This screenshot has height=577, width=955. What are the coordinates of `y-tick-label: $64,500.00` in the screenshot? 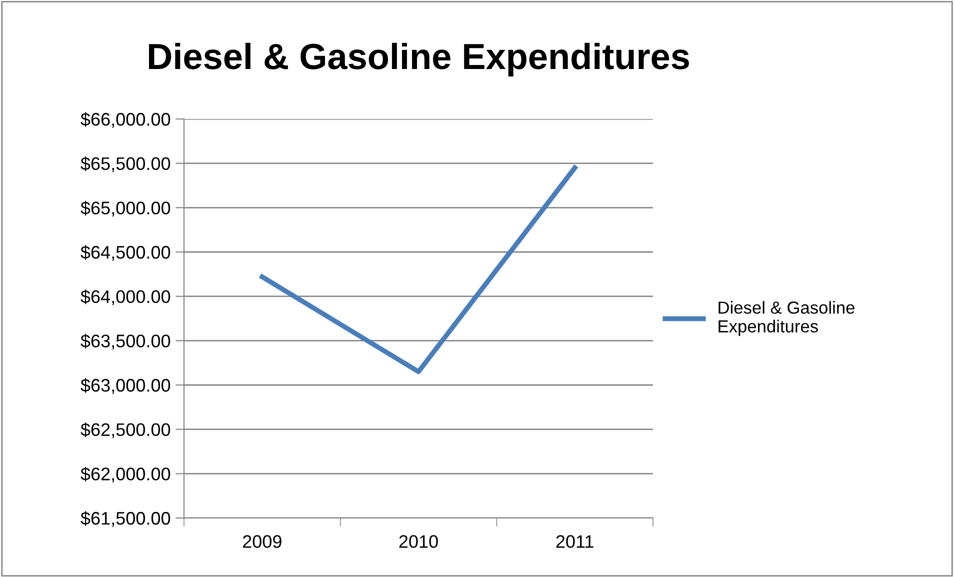 It's located at (125, 253).